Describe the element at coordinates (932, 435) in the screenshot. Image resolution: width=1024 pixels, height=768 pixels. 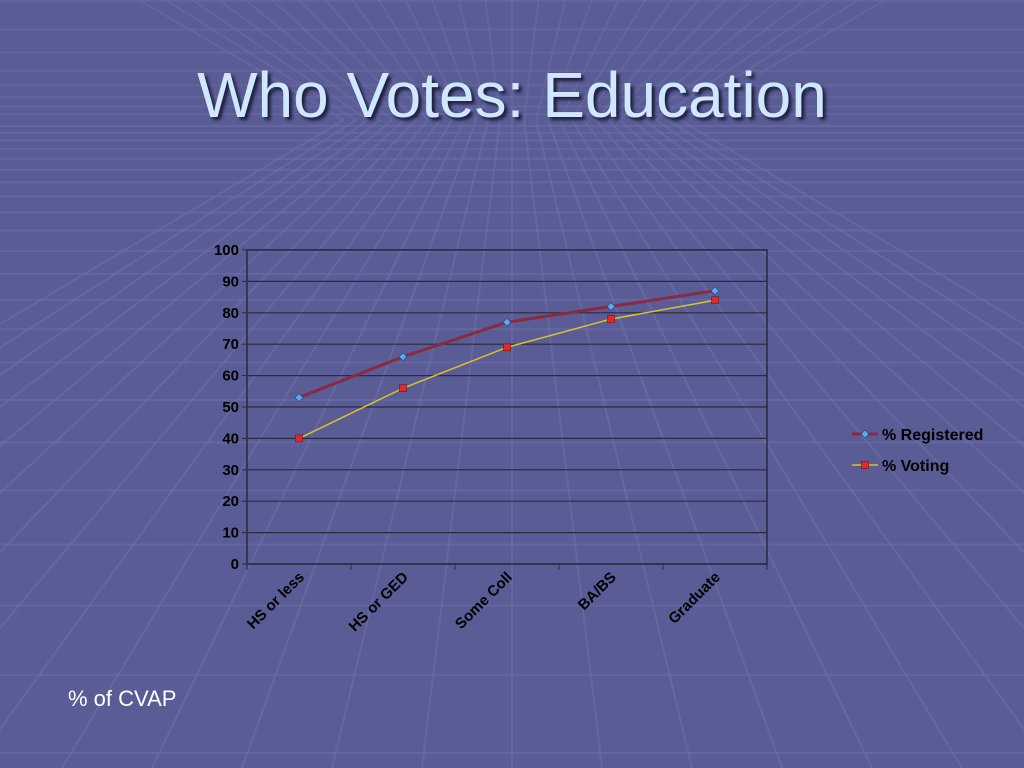
I see `legend-label: % Registered` at that location.